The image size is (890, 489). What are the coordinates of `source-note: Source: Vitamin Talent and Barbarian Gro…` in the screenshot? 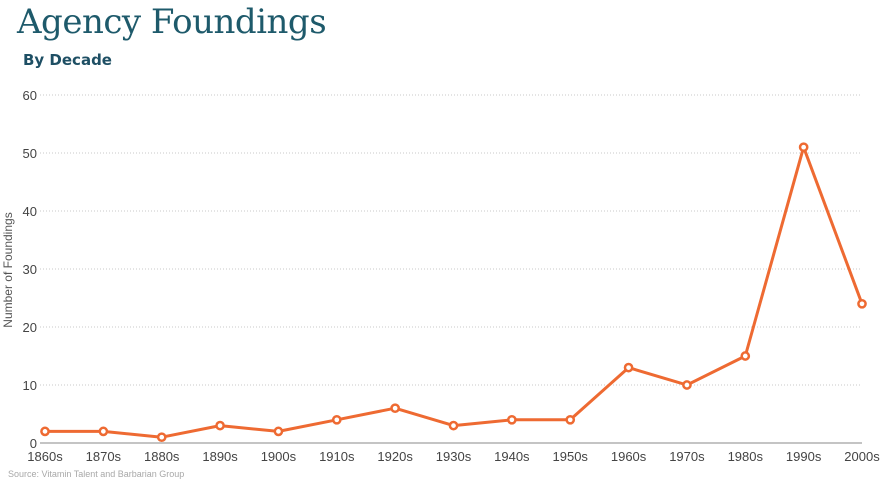 It's located at (96, 474).